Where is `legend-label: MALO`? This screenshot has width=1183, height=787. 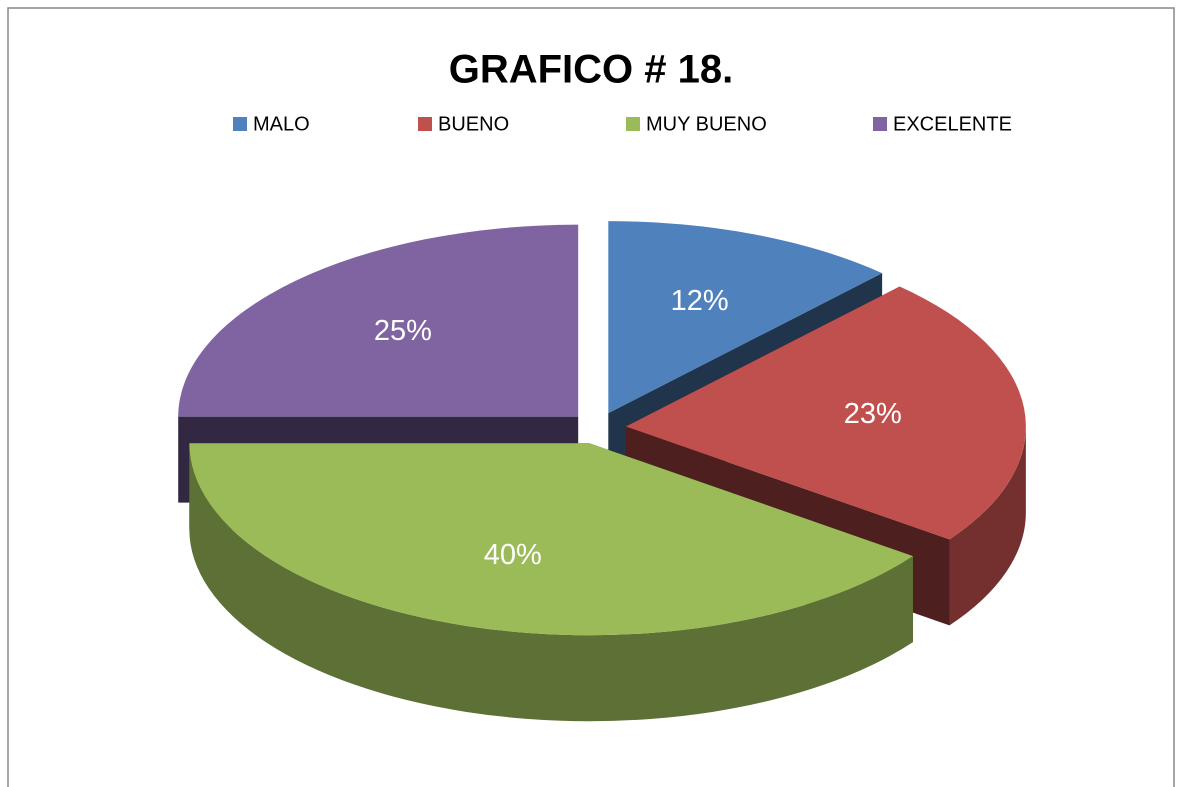
legend-label: MALO is located at coordinates (281, 124).